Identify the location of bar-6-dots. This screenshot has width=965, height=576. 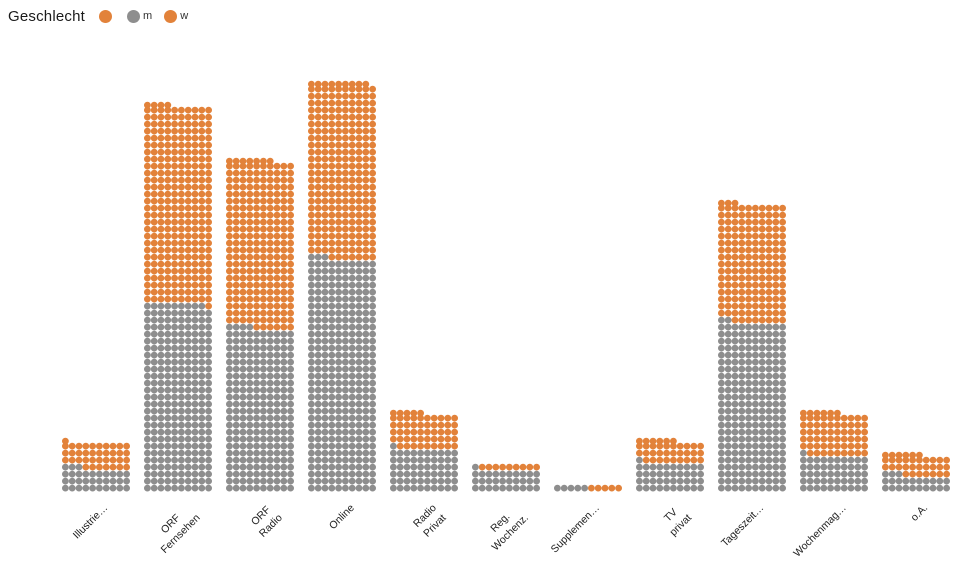
(588, 487).